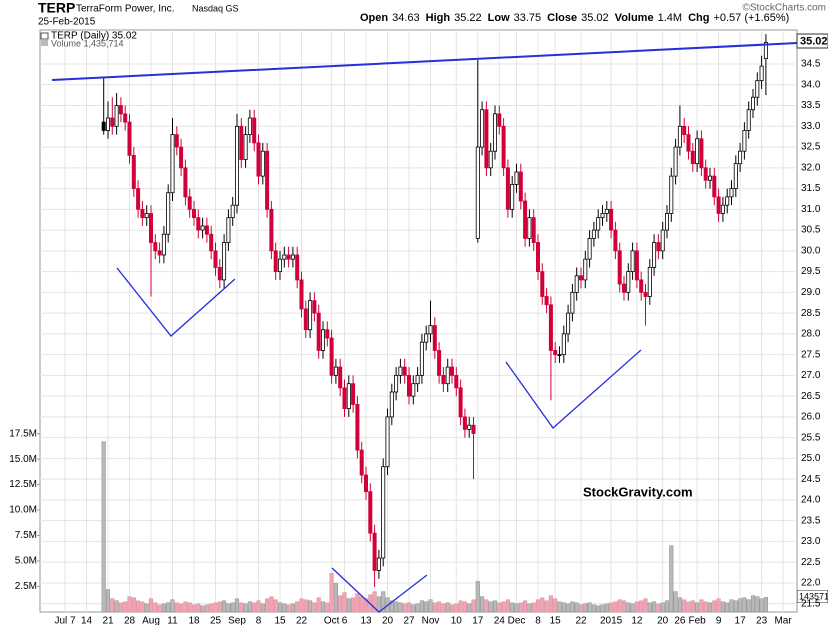 This screenshot has height=625, width=828. I want to click on y-tick-label: 22.5, so click(811, 562).